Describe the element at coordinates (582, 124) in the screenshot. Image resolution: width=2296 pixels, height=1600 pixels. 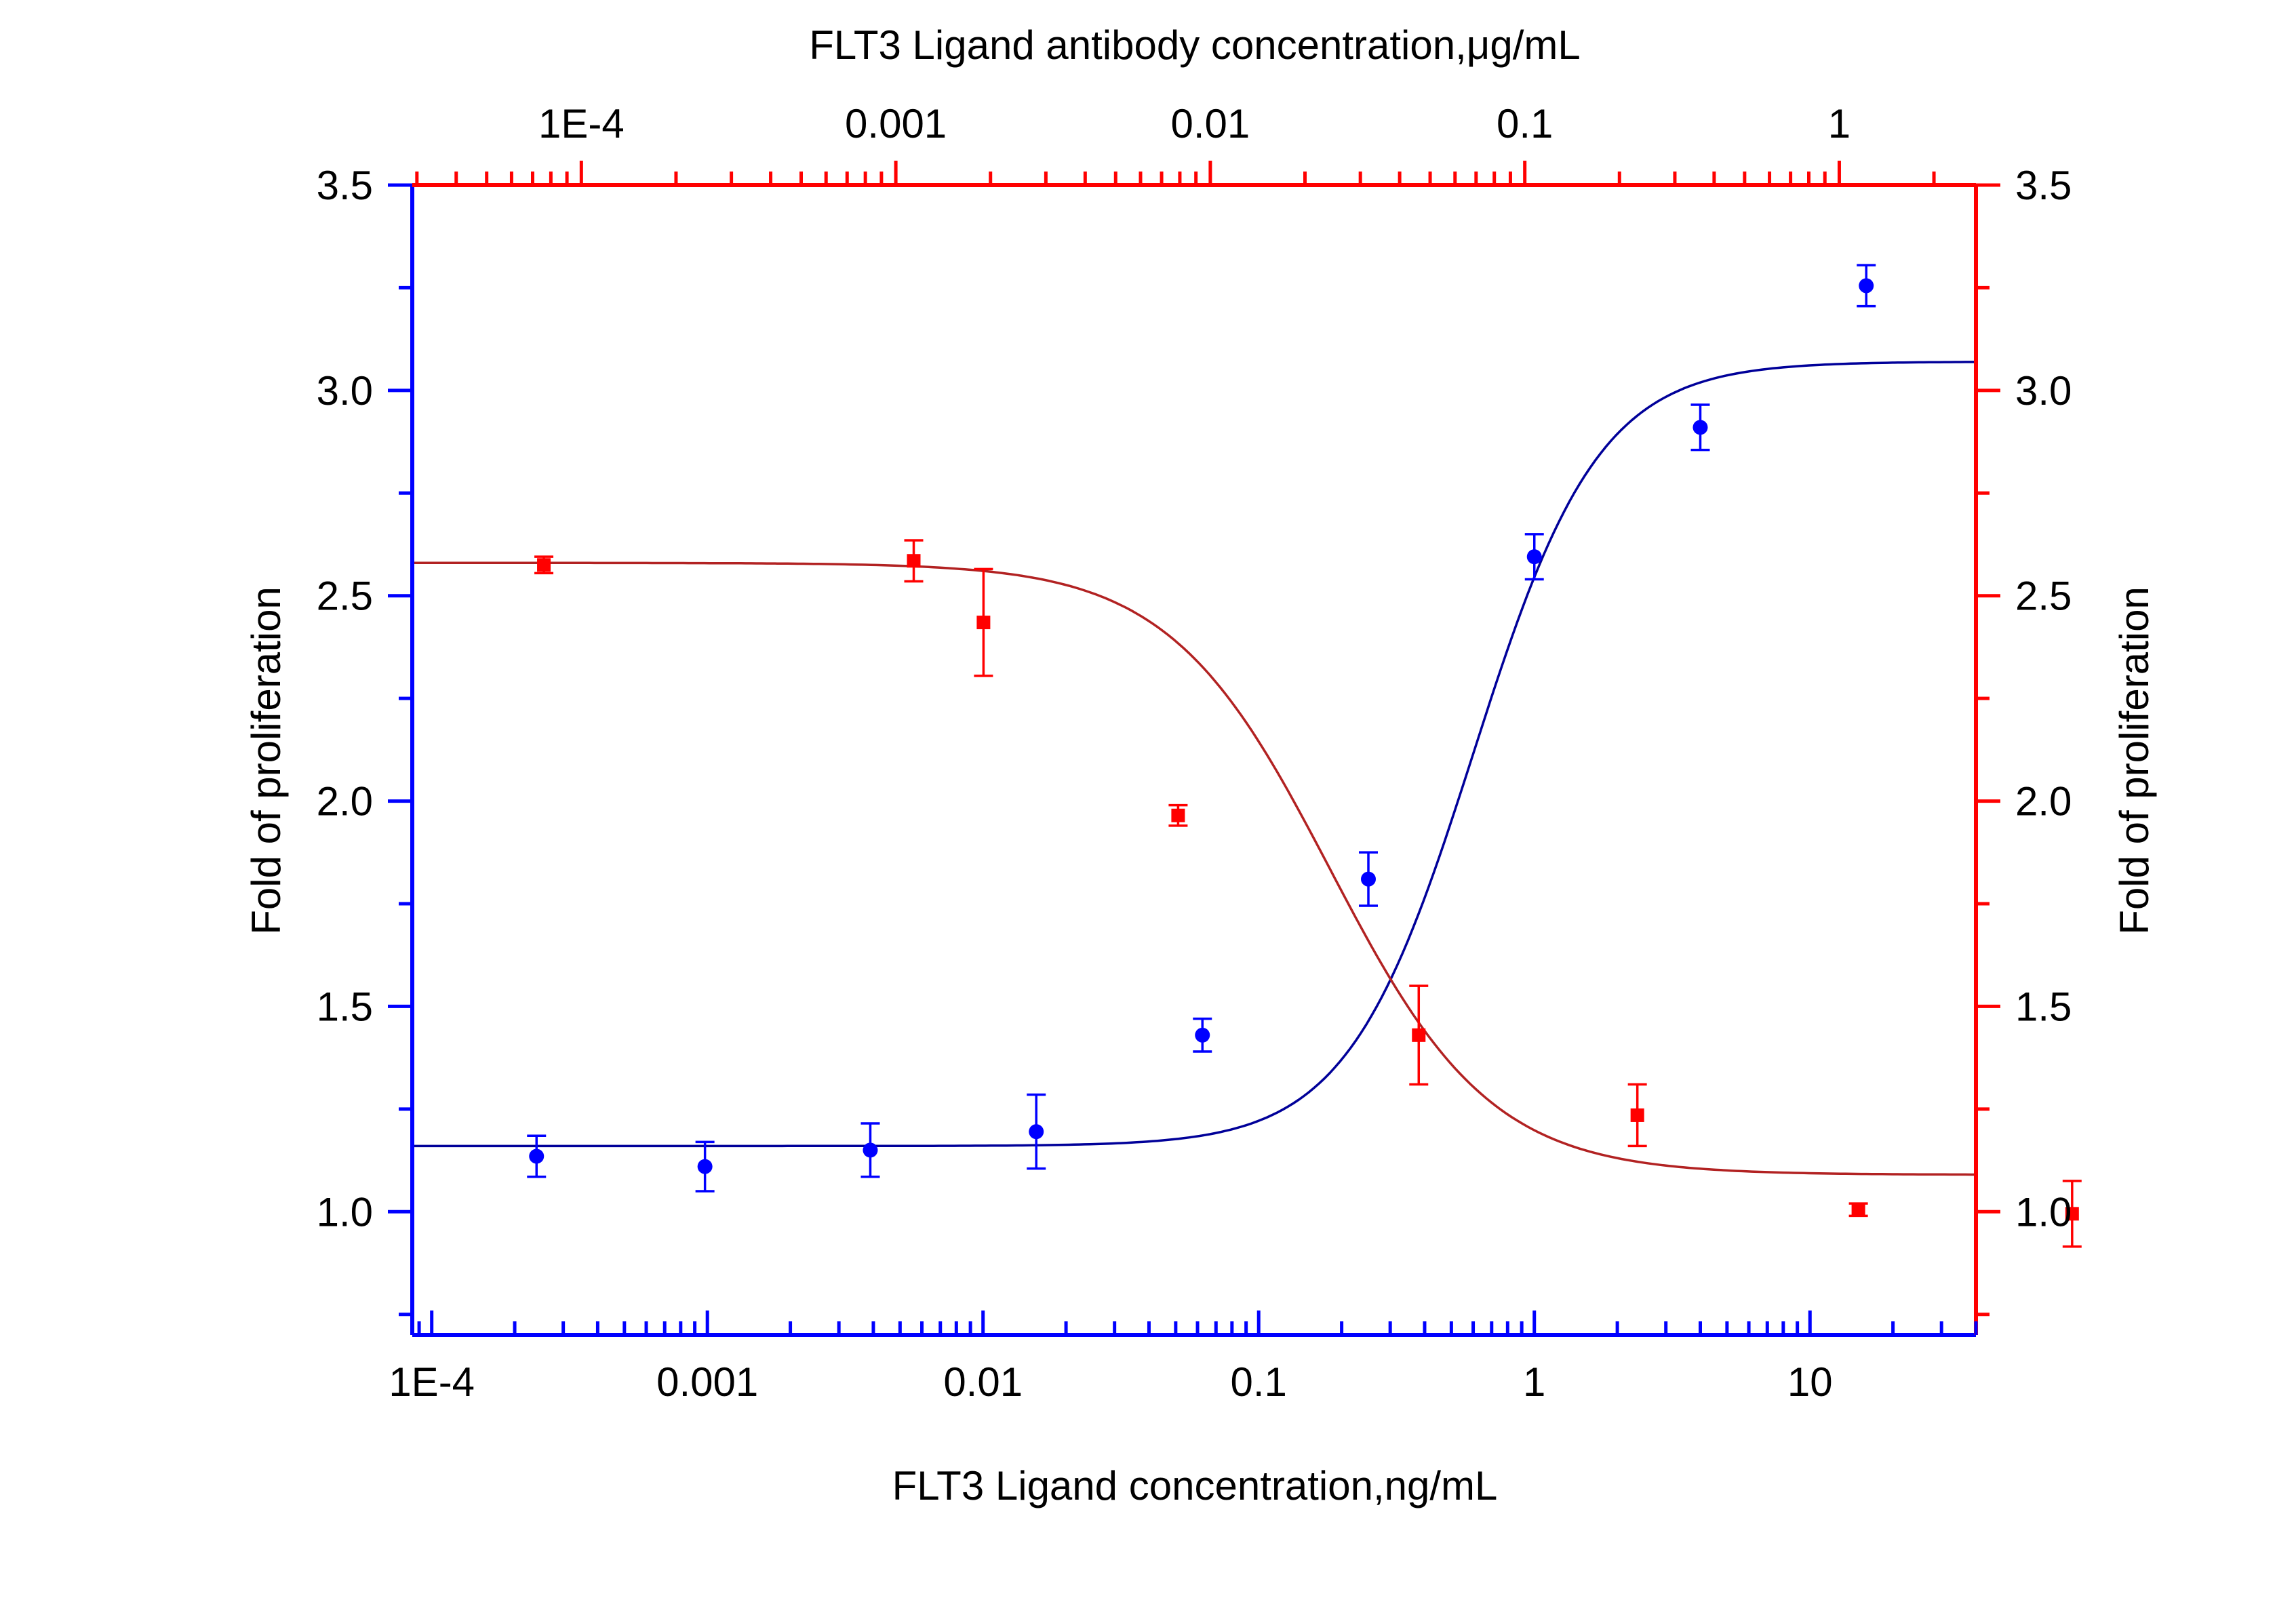
I see `top-tick-label: 1E-4` at that location.